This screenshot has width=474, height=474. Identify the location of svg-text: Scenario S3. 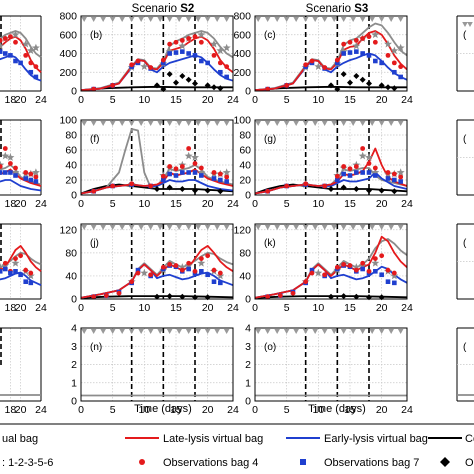
(337, 9).